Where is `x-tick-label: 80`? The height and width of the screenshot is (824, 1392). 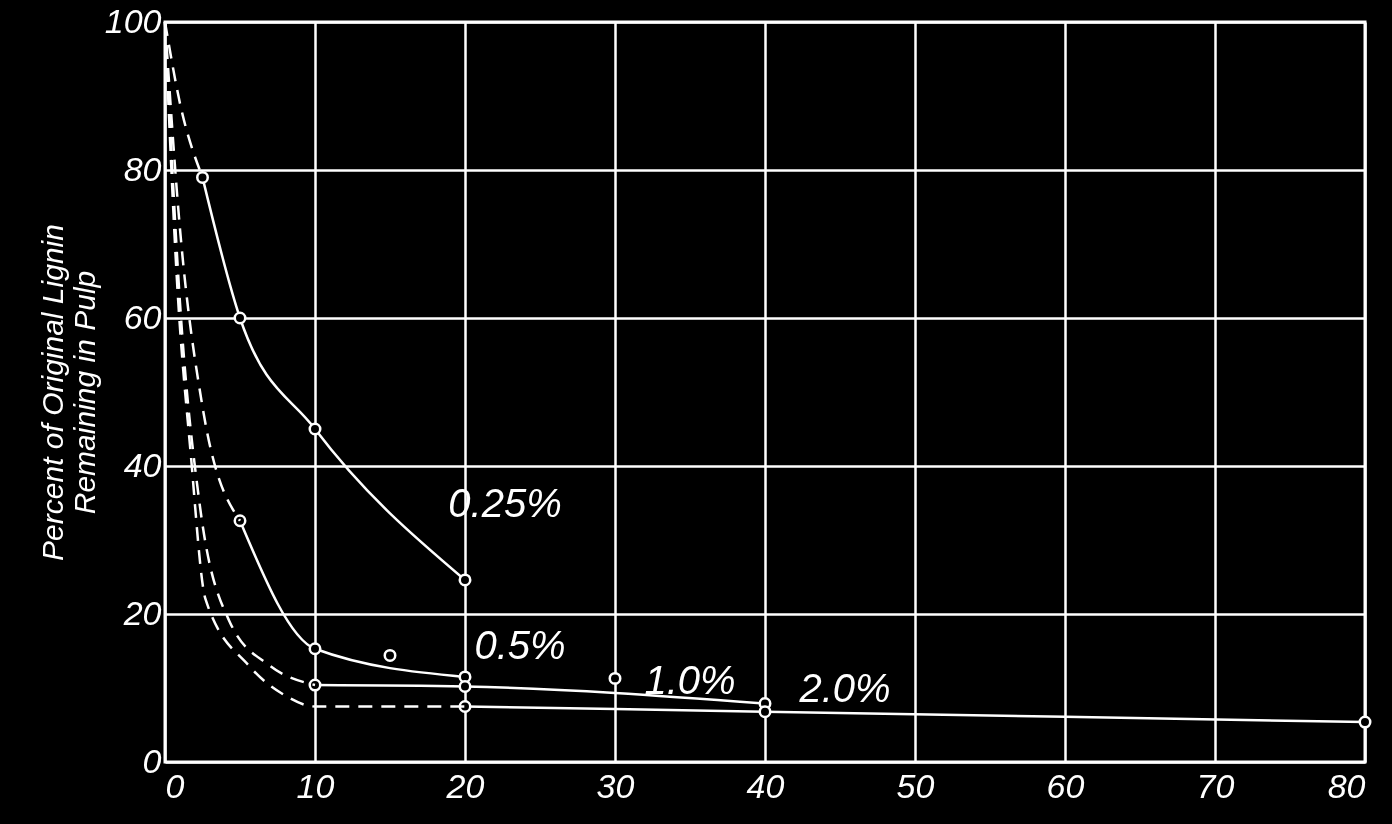 x-tick-label: 80 is located at coordinates (1346, 785).